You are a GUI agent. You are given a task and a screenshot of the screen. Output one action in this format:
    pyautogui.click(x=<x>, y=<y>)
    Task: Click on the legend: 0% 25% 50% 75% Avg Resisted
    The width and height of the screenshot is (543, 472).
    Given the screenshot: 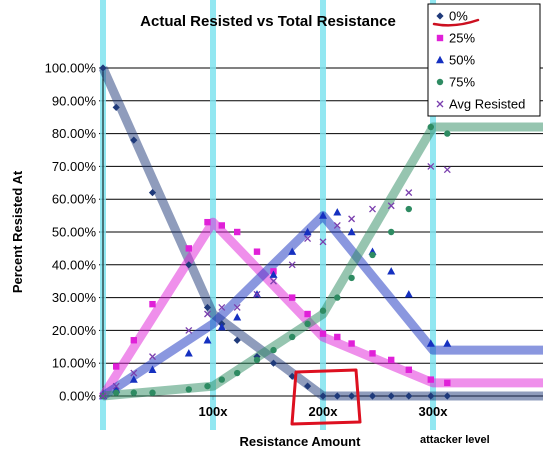 What is the action you would take?
    pyautogui.click(x=484, y=60)
    